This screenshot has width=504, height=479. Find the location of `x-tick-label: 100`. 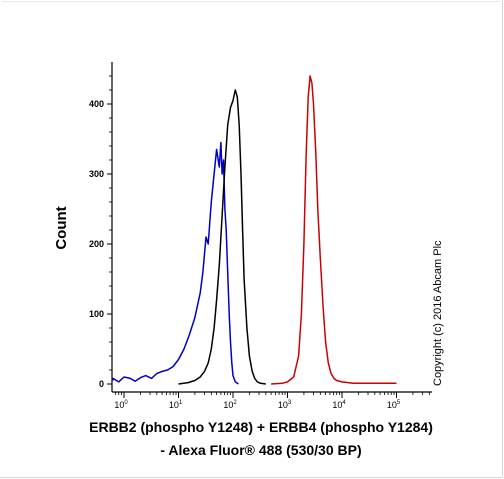

x-tick-label: 100 is located at coordinates (121, 405).